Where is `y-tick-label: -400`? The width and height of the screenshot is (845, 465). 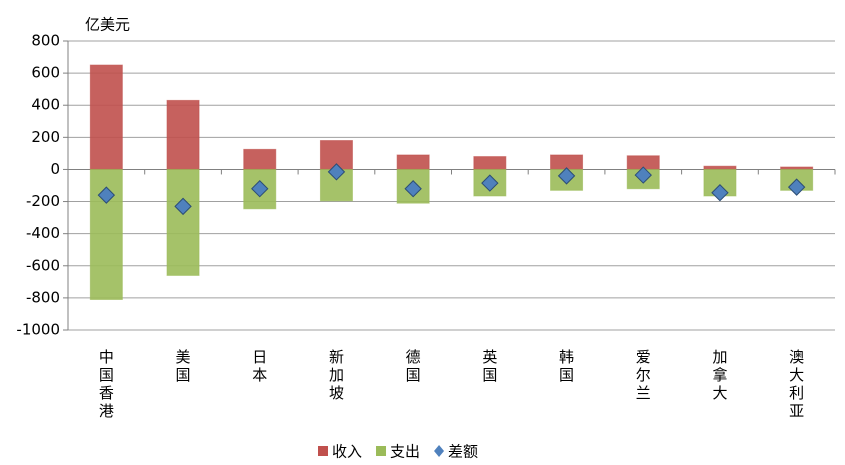
y-tick-label: -400 is located at coordinates (43, 233).